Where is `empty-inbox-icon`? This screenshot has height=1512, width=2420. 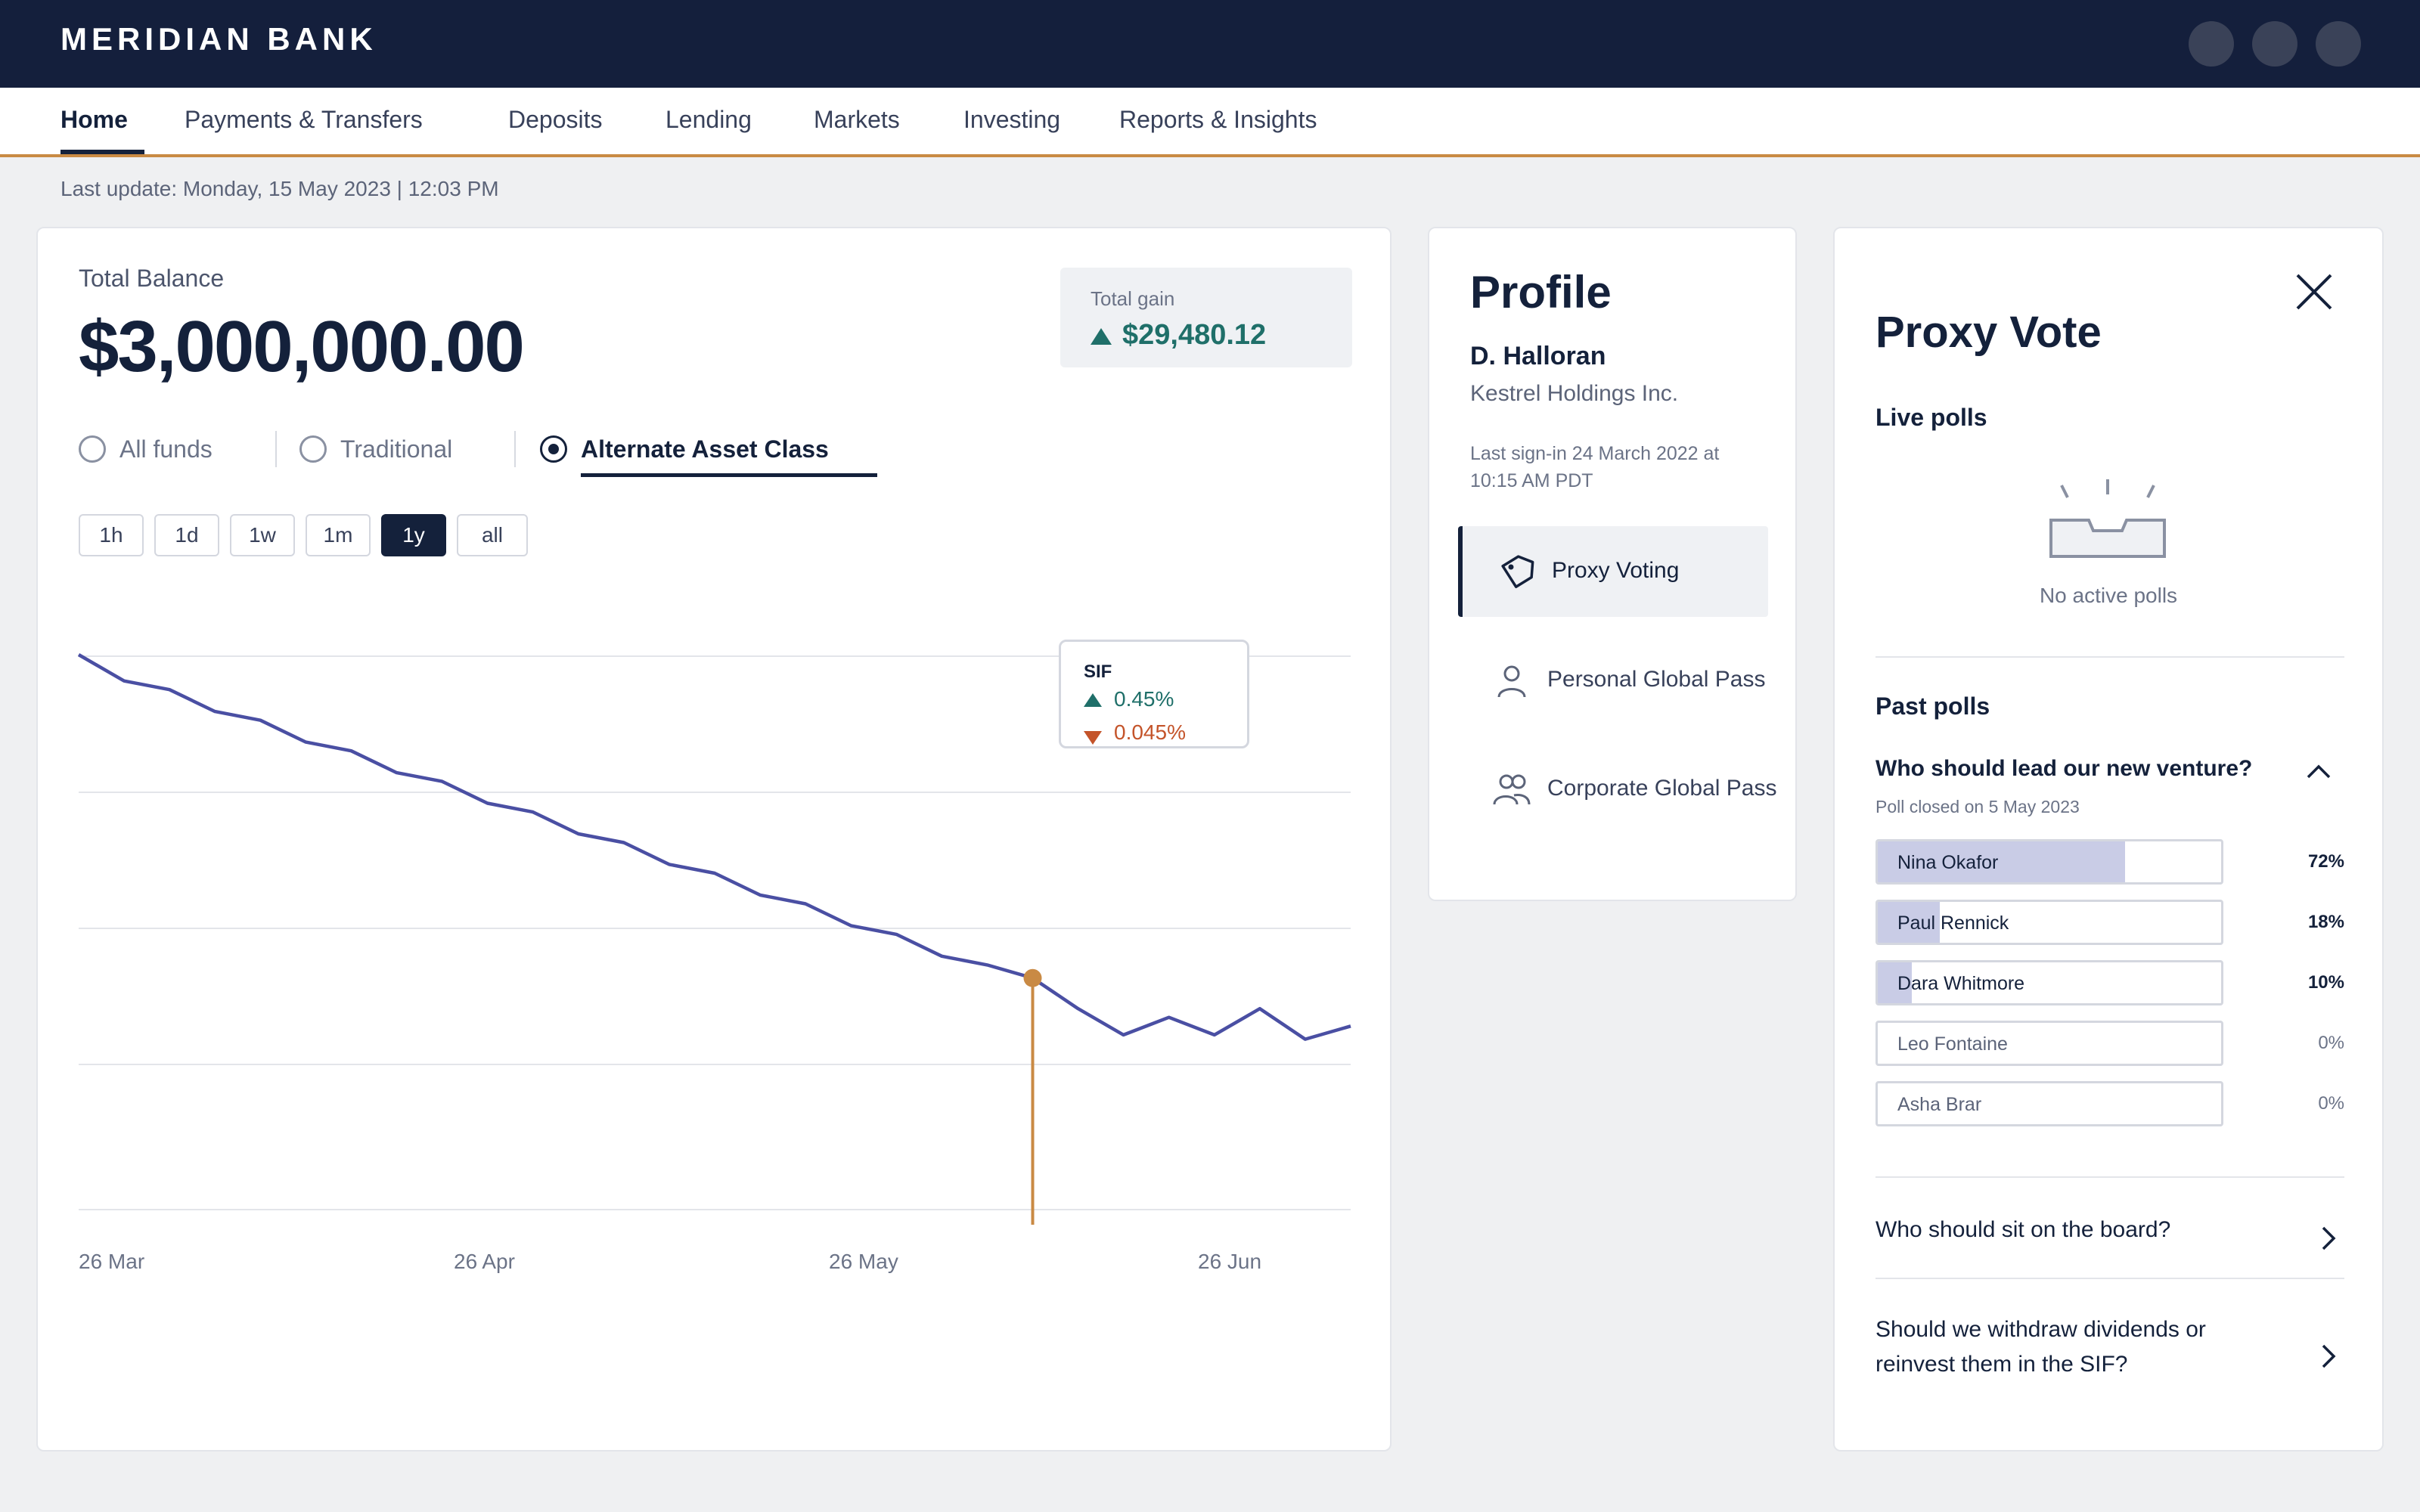
empty-inbox-icon is located at coordinates (2107, 519).